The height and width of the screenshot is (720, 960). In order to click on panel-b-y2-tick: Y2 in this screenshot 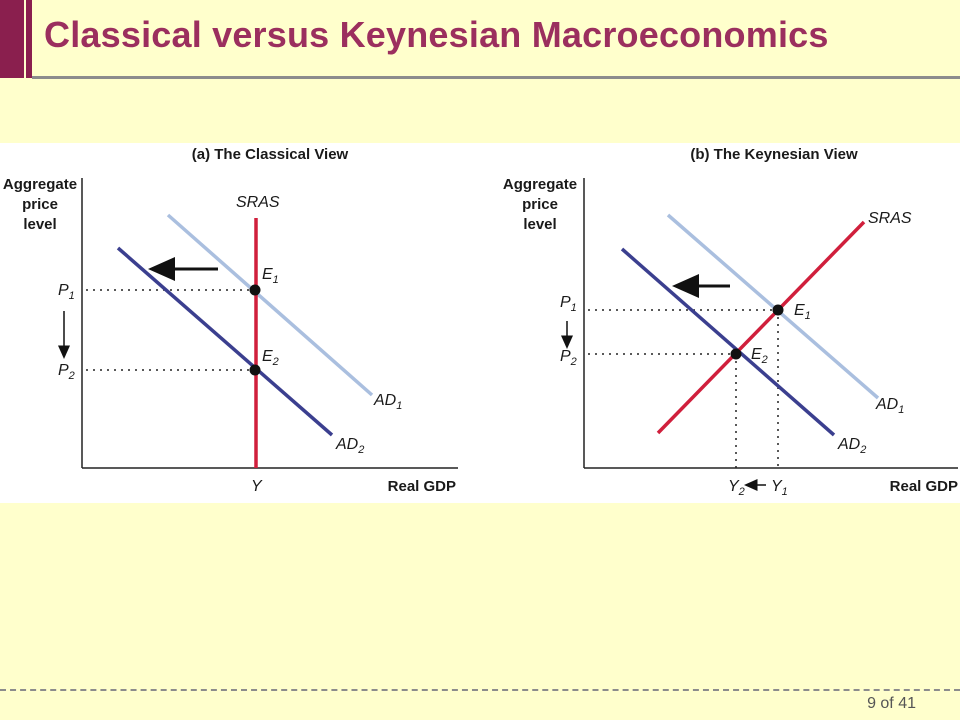, I will do `click(736, 488)`.